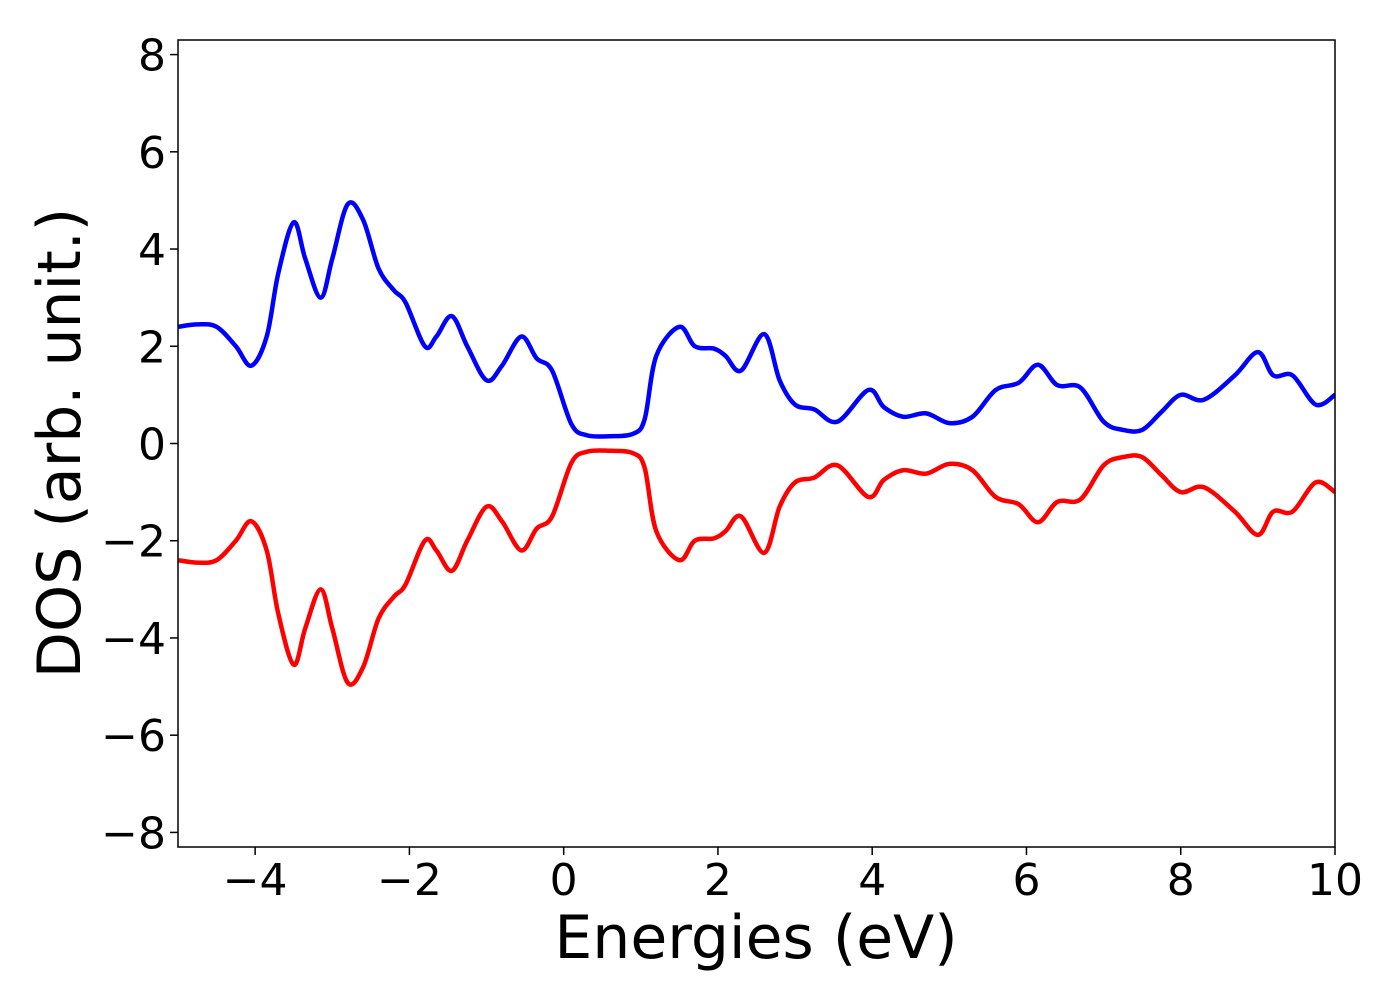  What do you see at coordinates (564, 880) in the screenshot?
I see `x-tick-label: 0` at bounding box center [564, 880].